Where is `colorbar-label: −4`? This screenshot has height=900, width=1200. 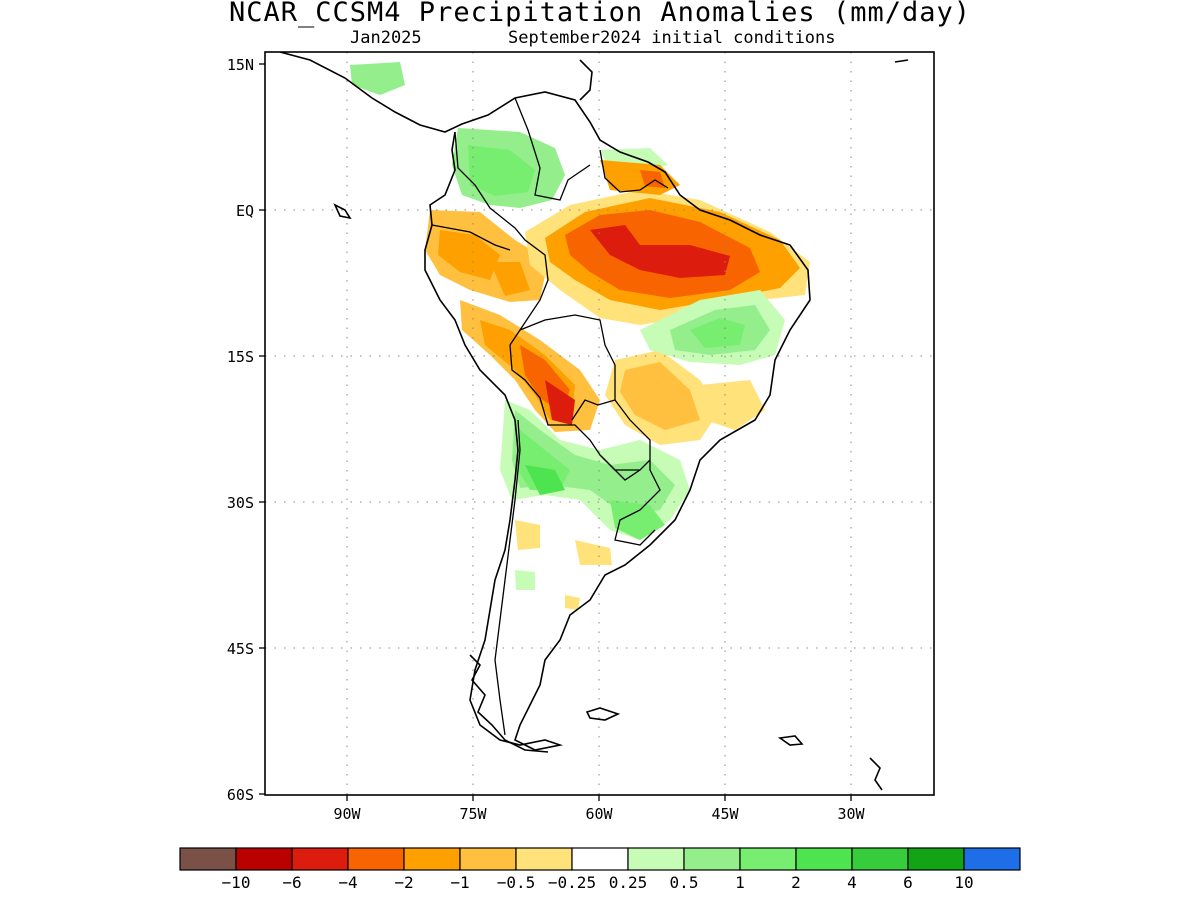
colorbar-label: −4 is located at coordinates (347, 882).